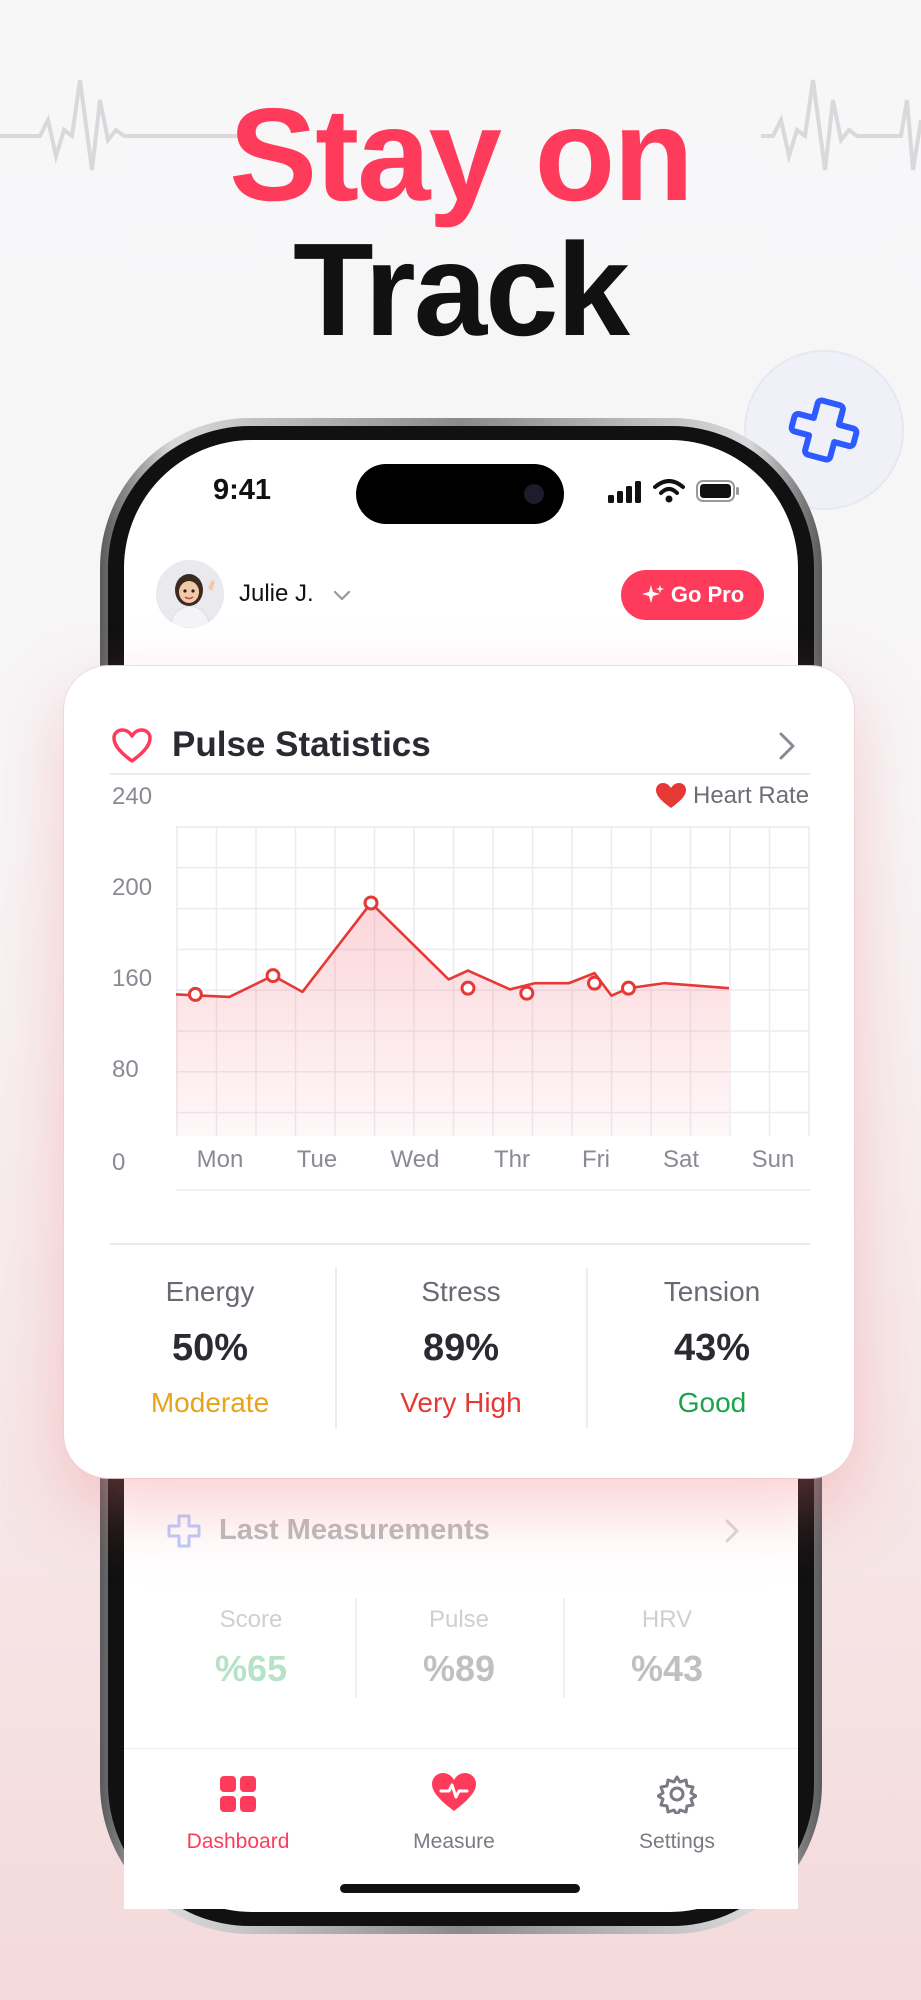 Image resolution: width=921 pixels, height=2000 pixels. Describe the element at coordinates (251, 1619) in the screenshot. I see `score-label: Score` at that location.